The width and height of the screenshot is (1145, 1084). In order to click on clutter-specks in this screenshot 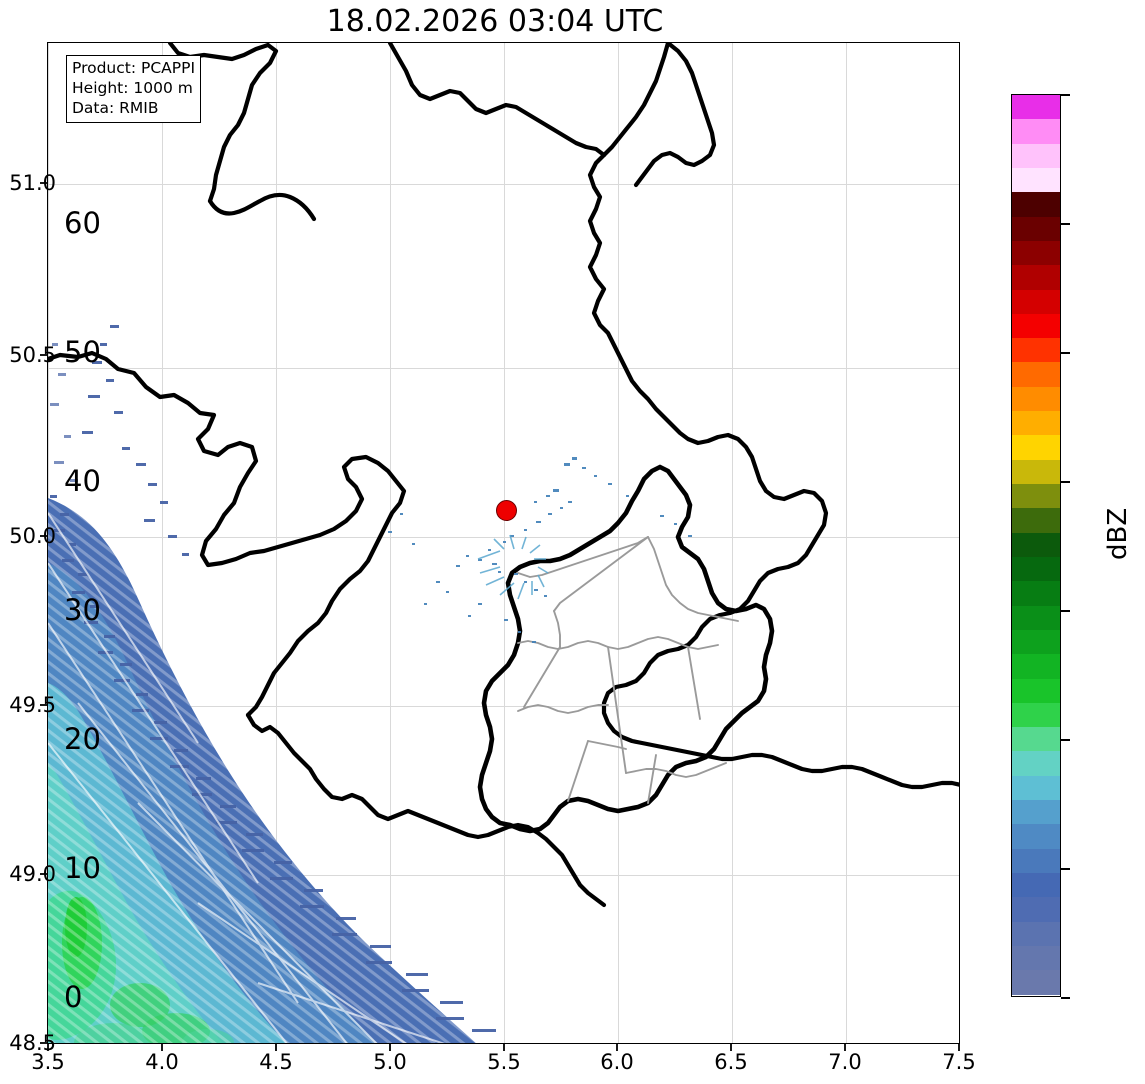, I will do `click(540, 550)`.